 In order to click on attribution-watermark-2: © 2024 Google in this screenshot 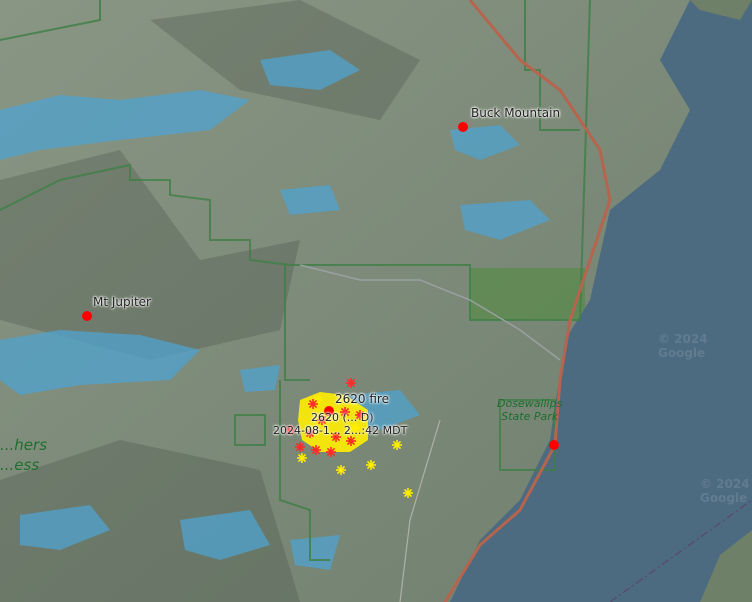, I will do `click(725, 491)`.